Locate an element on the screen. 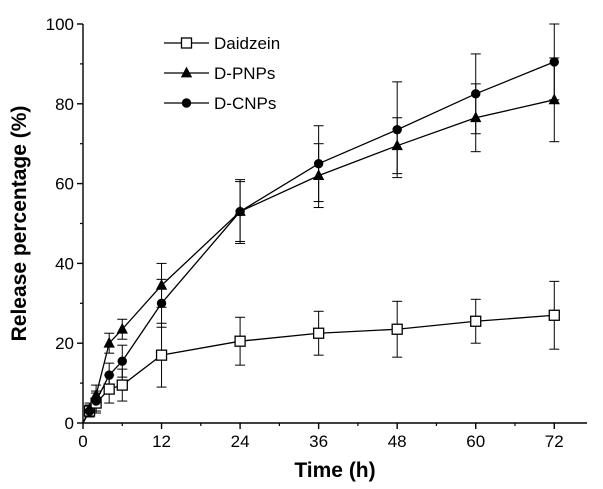  legend-label-daidzein: Daidzein is located at coordinates (247, 43).